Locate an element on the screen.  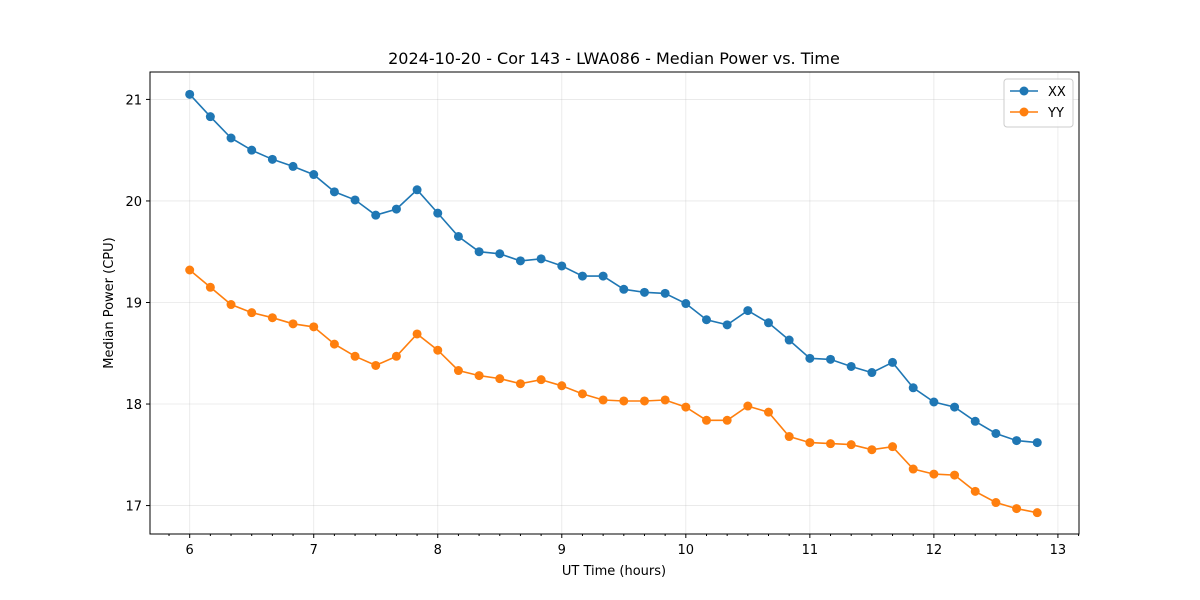
x-tick-label: 12 is located at coordinates (934, 550).